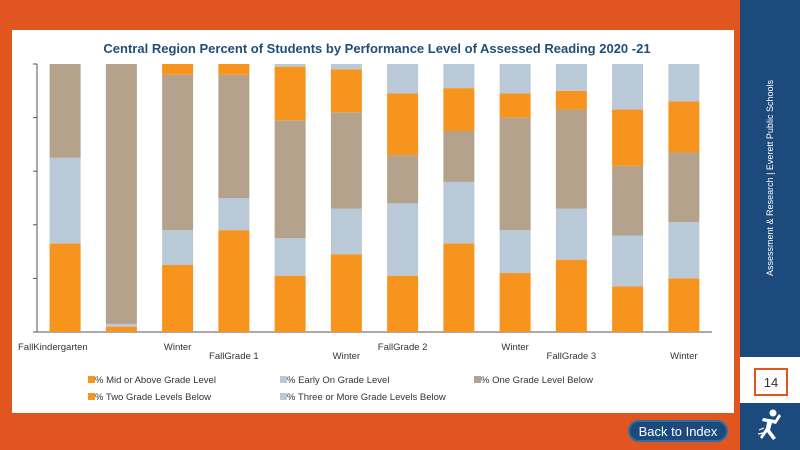 This screenshot has height=450, width=800. What do you see at coordinates (771, 382) in the screenshot?
I see `page-number: 14` at bounding box center [771, 382].